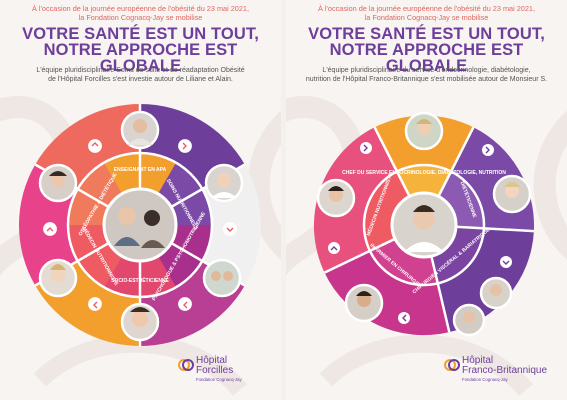 Image resolution: width=567 pixels, height=400 pixels. Describe the element at coordinates (215, 370) in the screenshot. I see `logo-name-line-2: Forcilles` at that location.